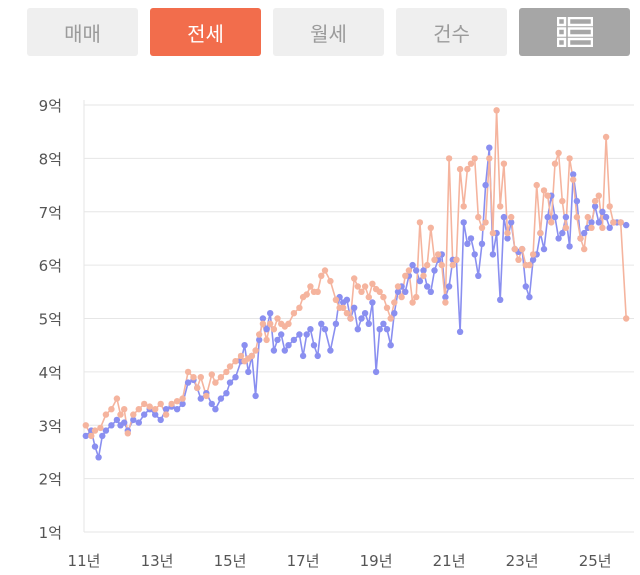  Describe the element at coordinates (595, 561) in the screenshot. I see `x-tick-label: 25년` at that location.